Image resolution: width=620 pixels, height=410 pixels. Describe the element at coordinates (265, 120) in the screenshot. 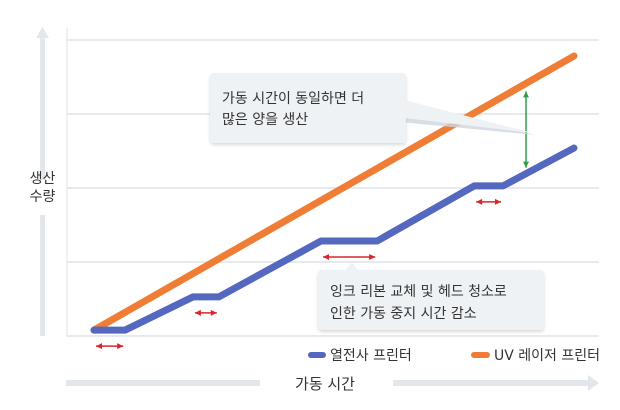

I see `callout-same-time-line-2: 많은 양을 생산` at that location.